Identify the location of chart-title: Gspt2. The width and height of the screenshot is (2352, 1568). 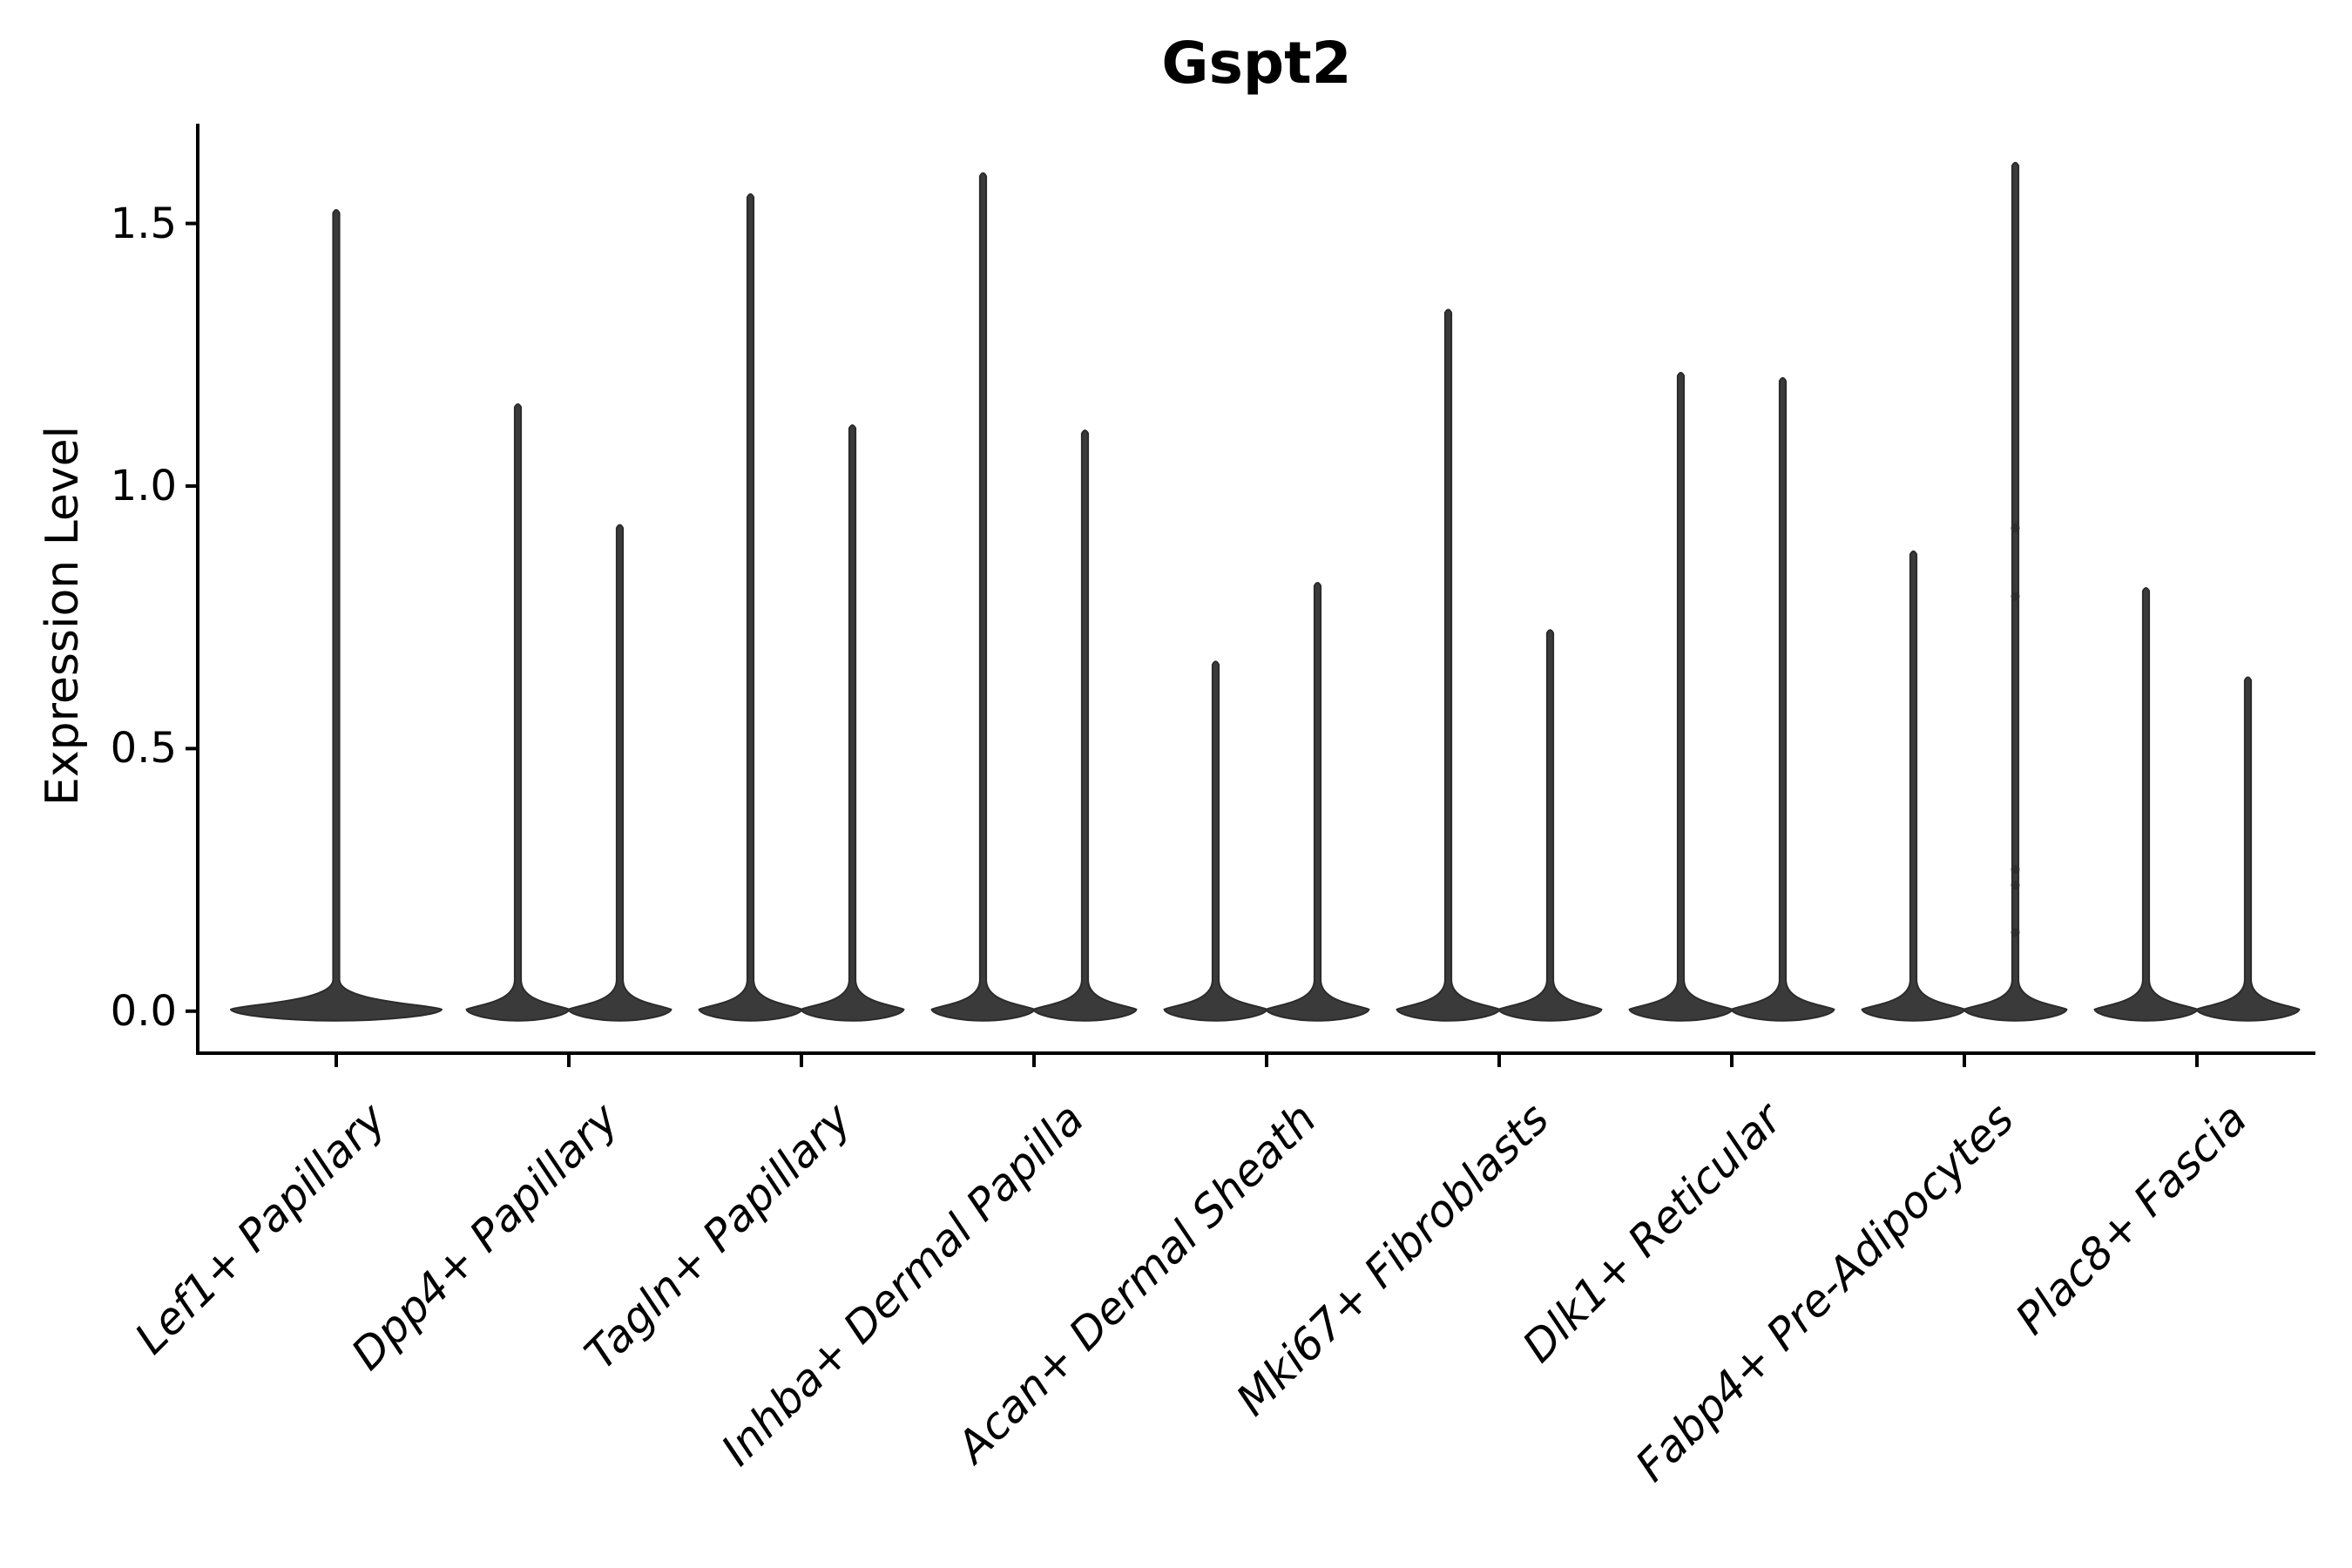
(1256, 64).